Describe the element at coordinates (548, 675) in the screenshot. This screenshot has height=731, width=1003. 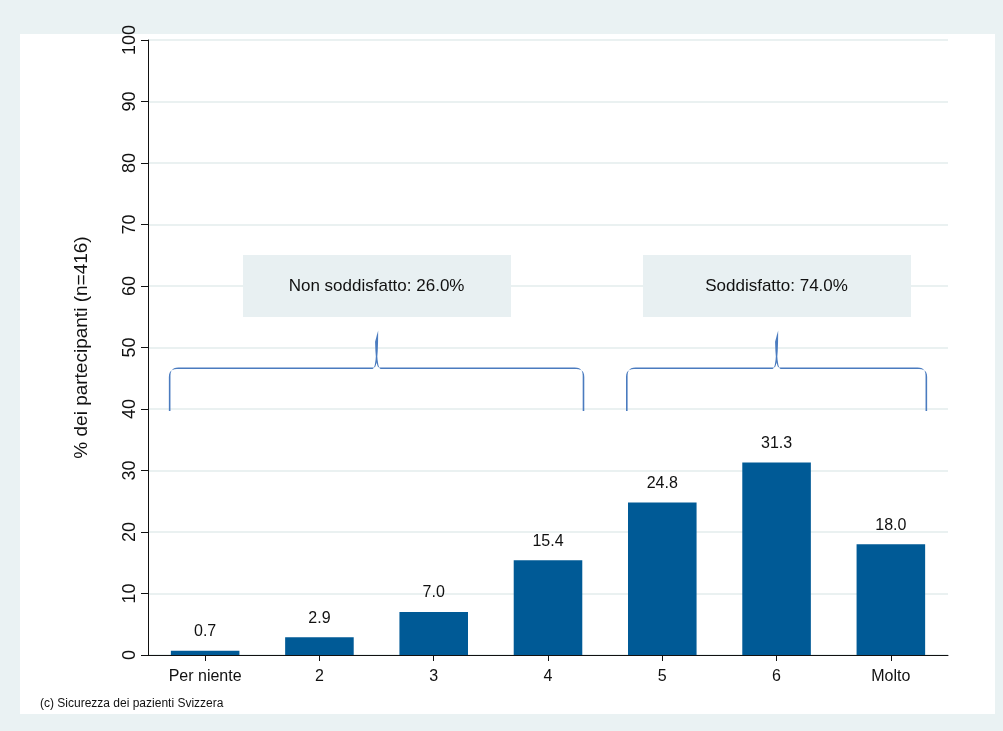
I see `x-tick-label: 4` at that location.